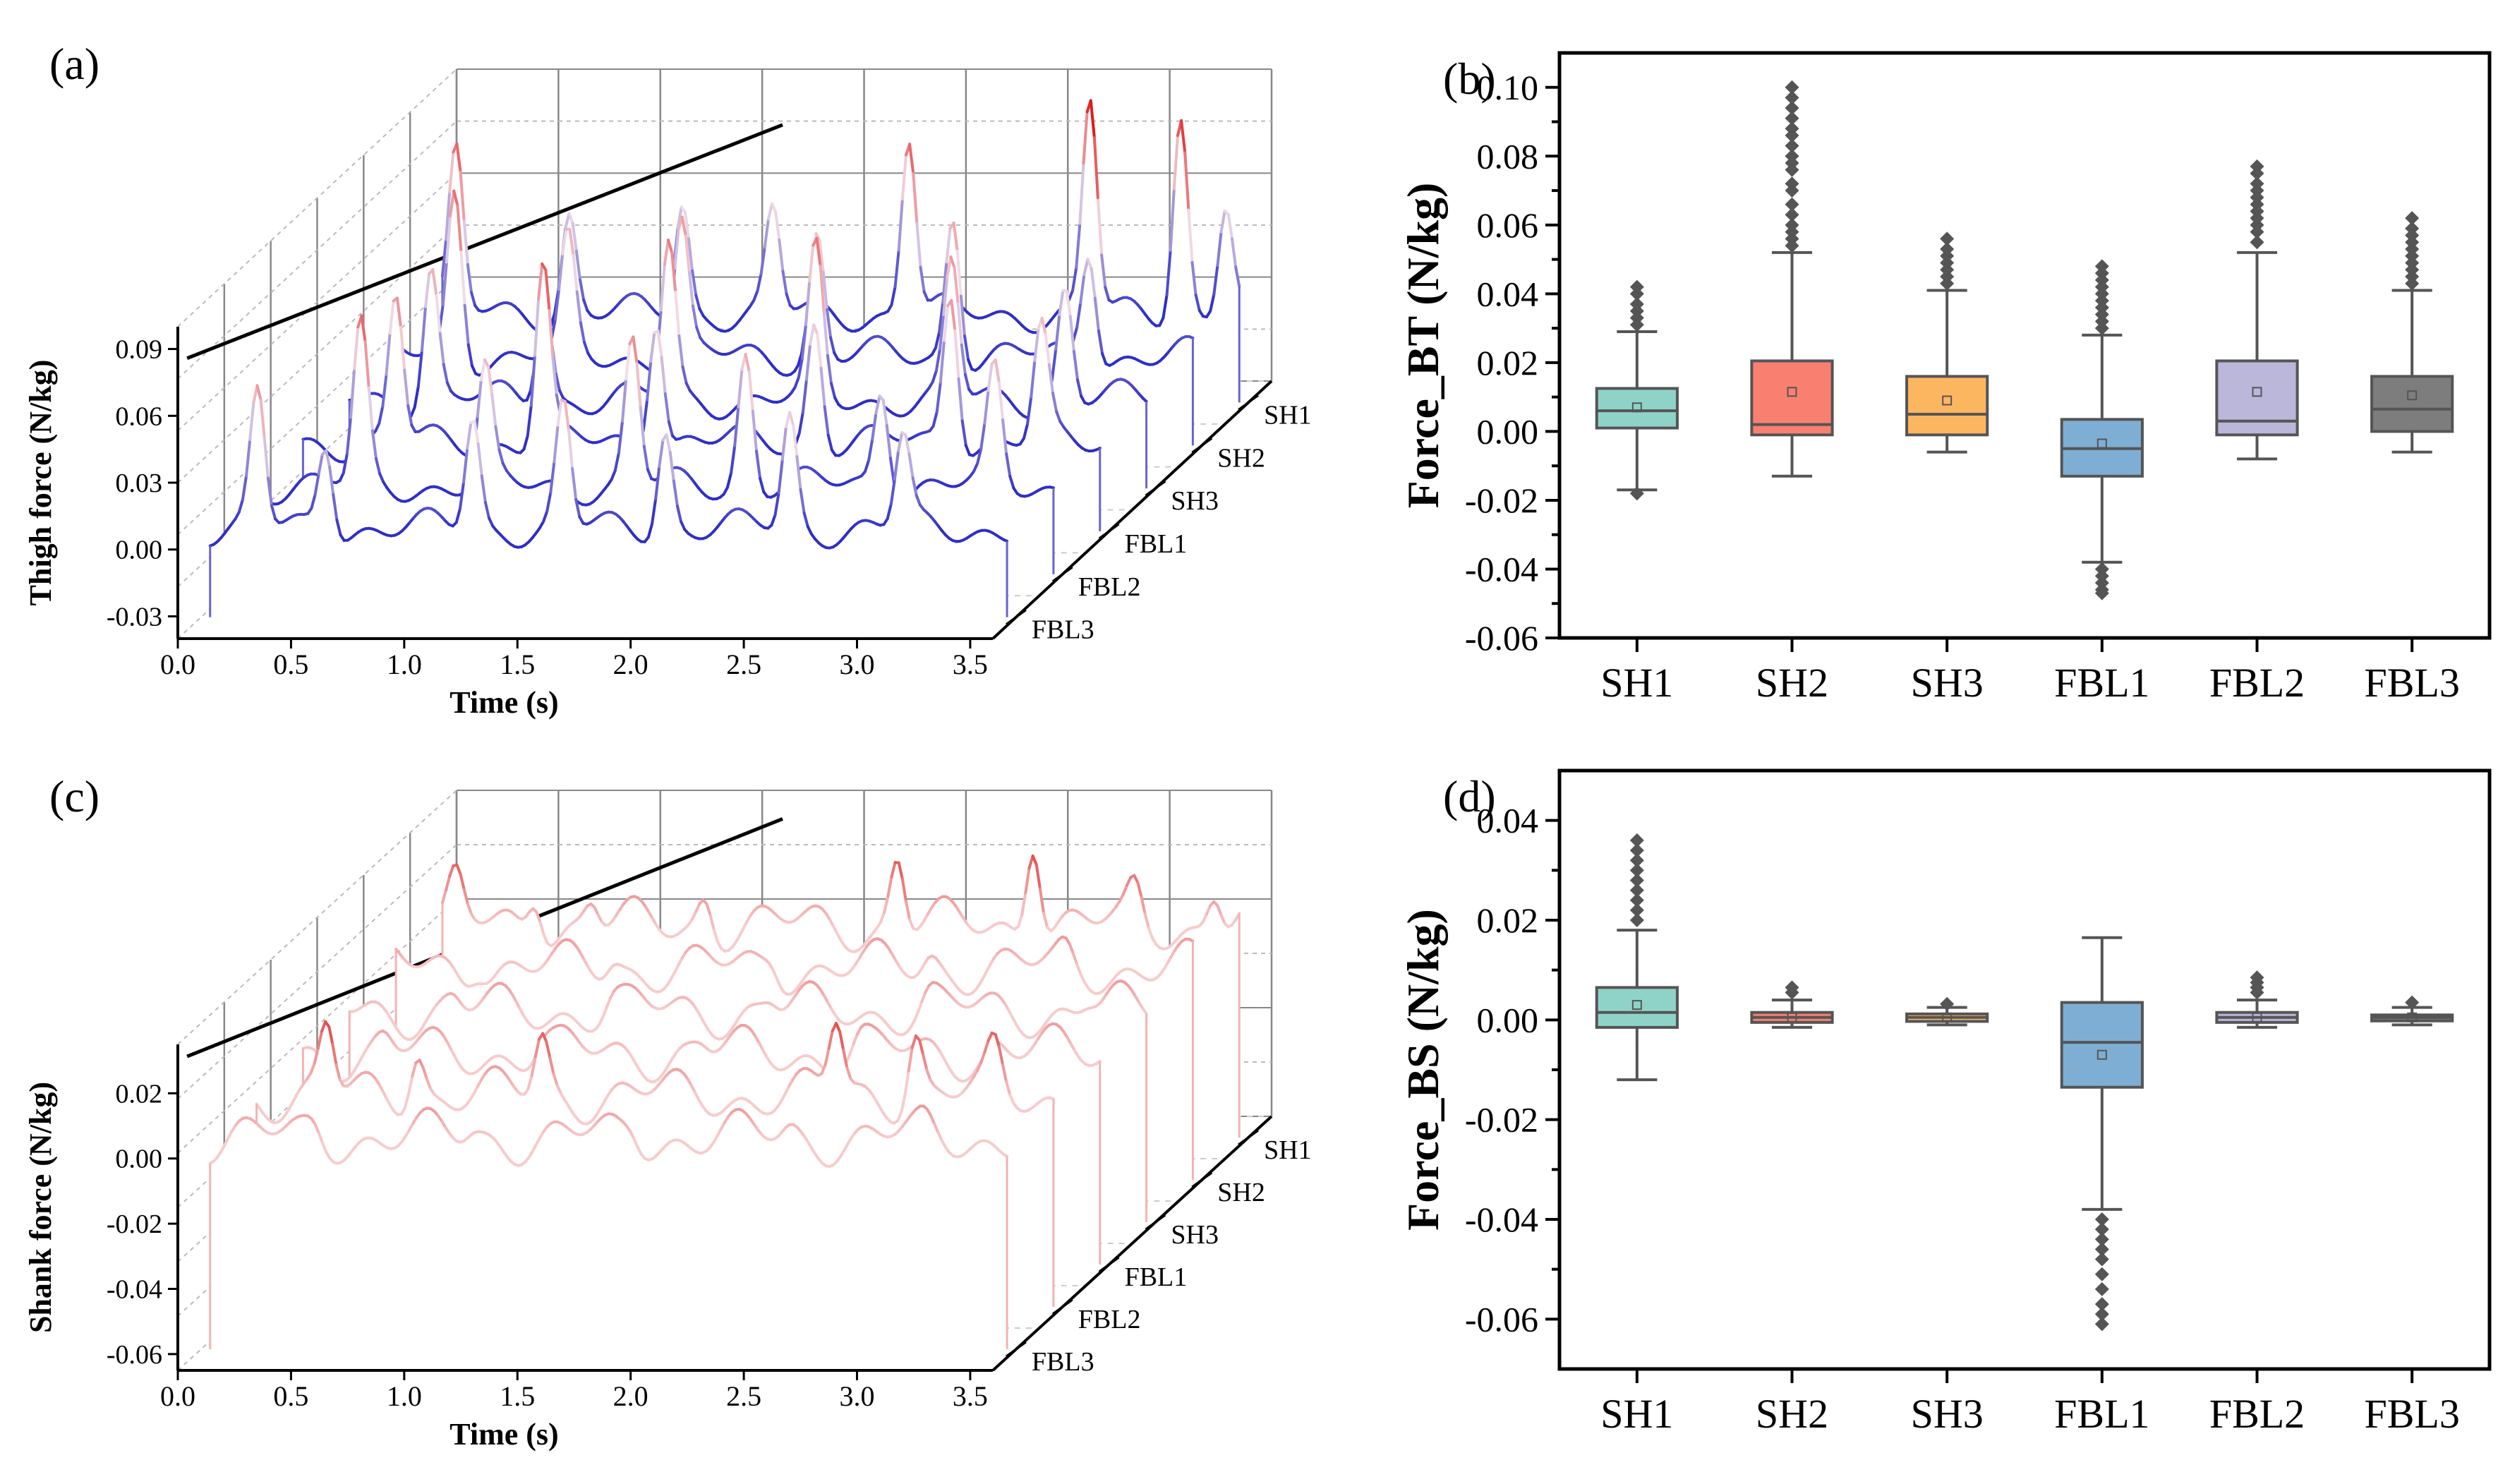 This screenshot has height=1484, width=2510. I want to click on mean-marker, so click(2412, 1017).